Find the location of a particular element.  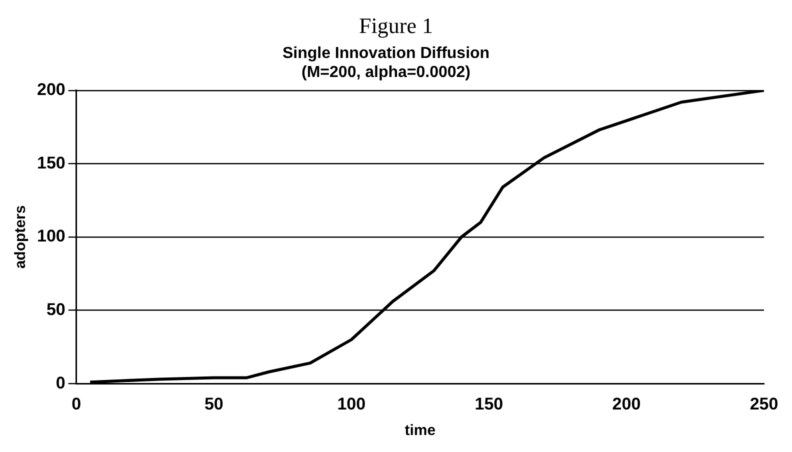

x-tick-label: 100 is located at coordinates (351, 404).